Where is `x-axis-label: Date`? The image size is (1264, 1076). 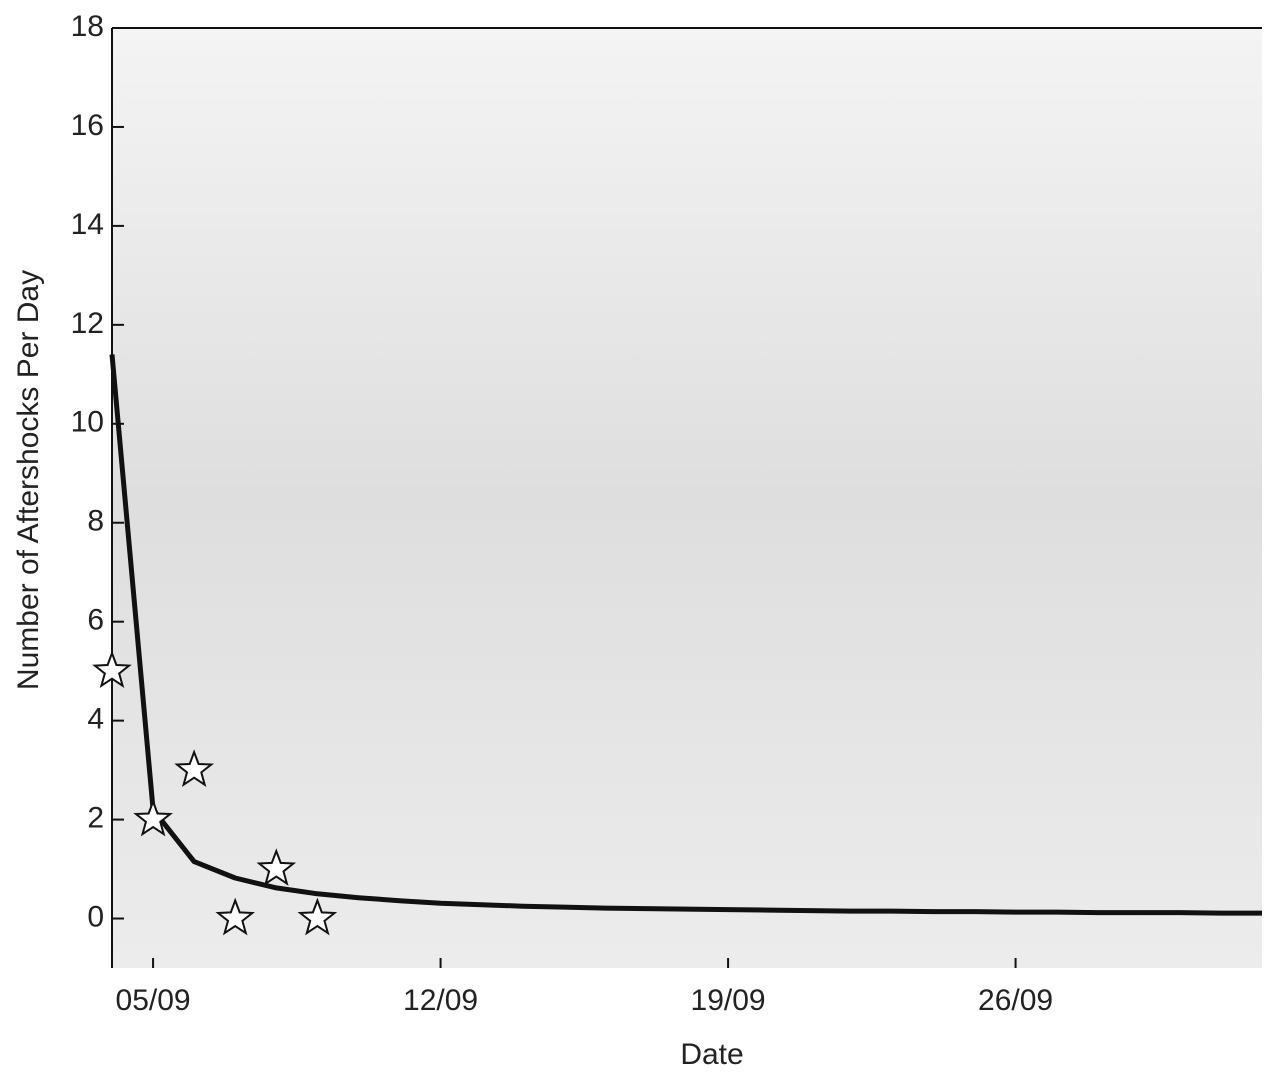
x-axis-label: Date is located at coordinates (711, 1054).